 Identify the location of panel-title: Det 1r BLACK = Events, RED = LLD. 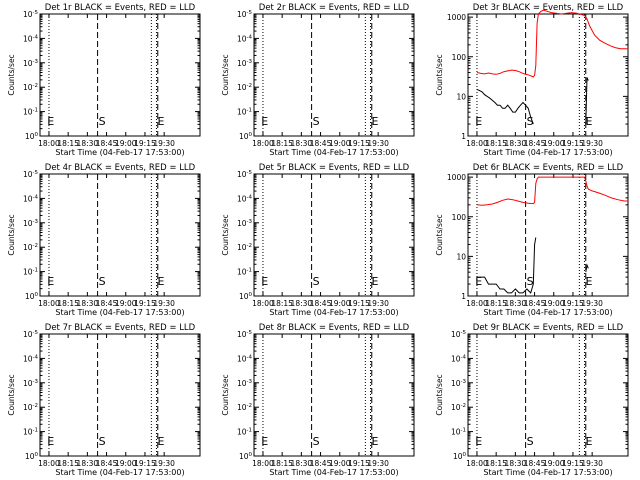
(120, 8).